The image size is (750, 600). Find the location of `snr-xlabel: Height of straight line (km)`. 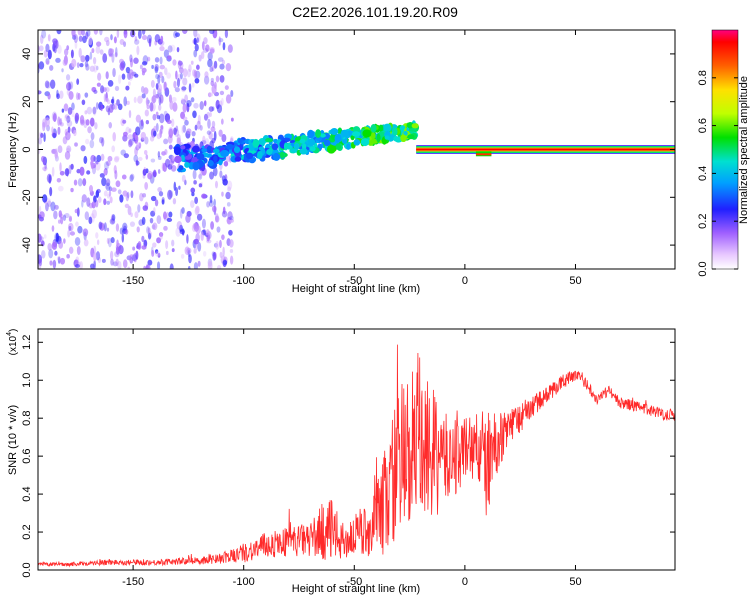

snr-xlabel: Height of straight line (km) is located at coordinates (356, 589).